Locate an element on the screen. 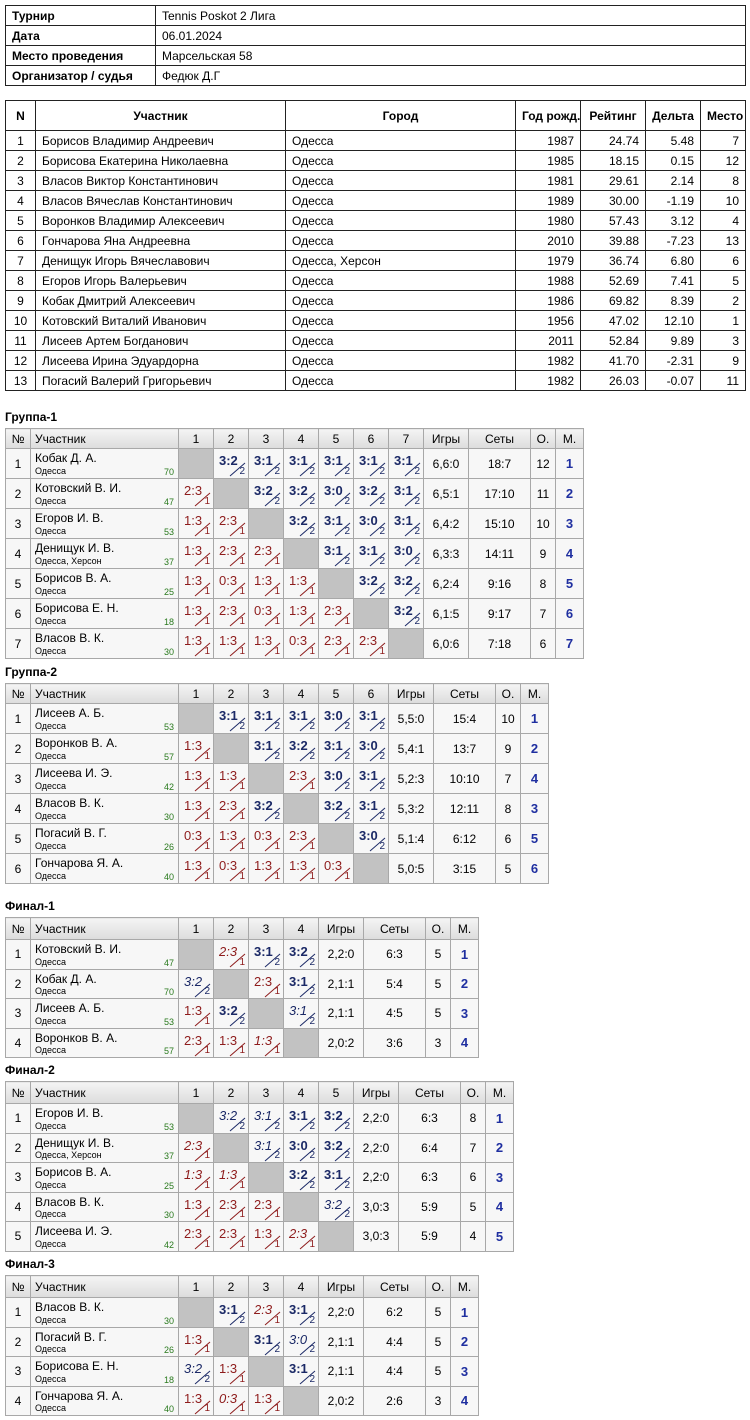 The width and height of the screenshot is (750, 1420). row-number: 1 is located at coordinates (18, 1118).